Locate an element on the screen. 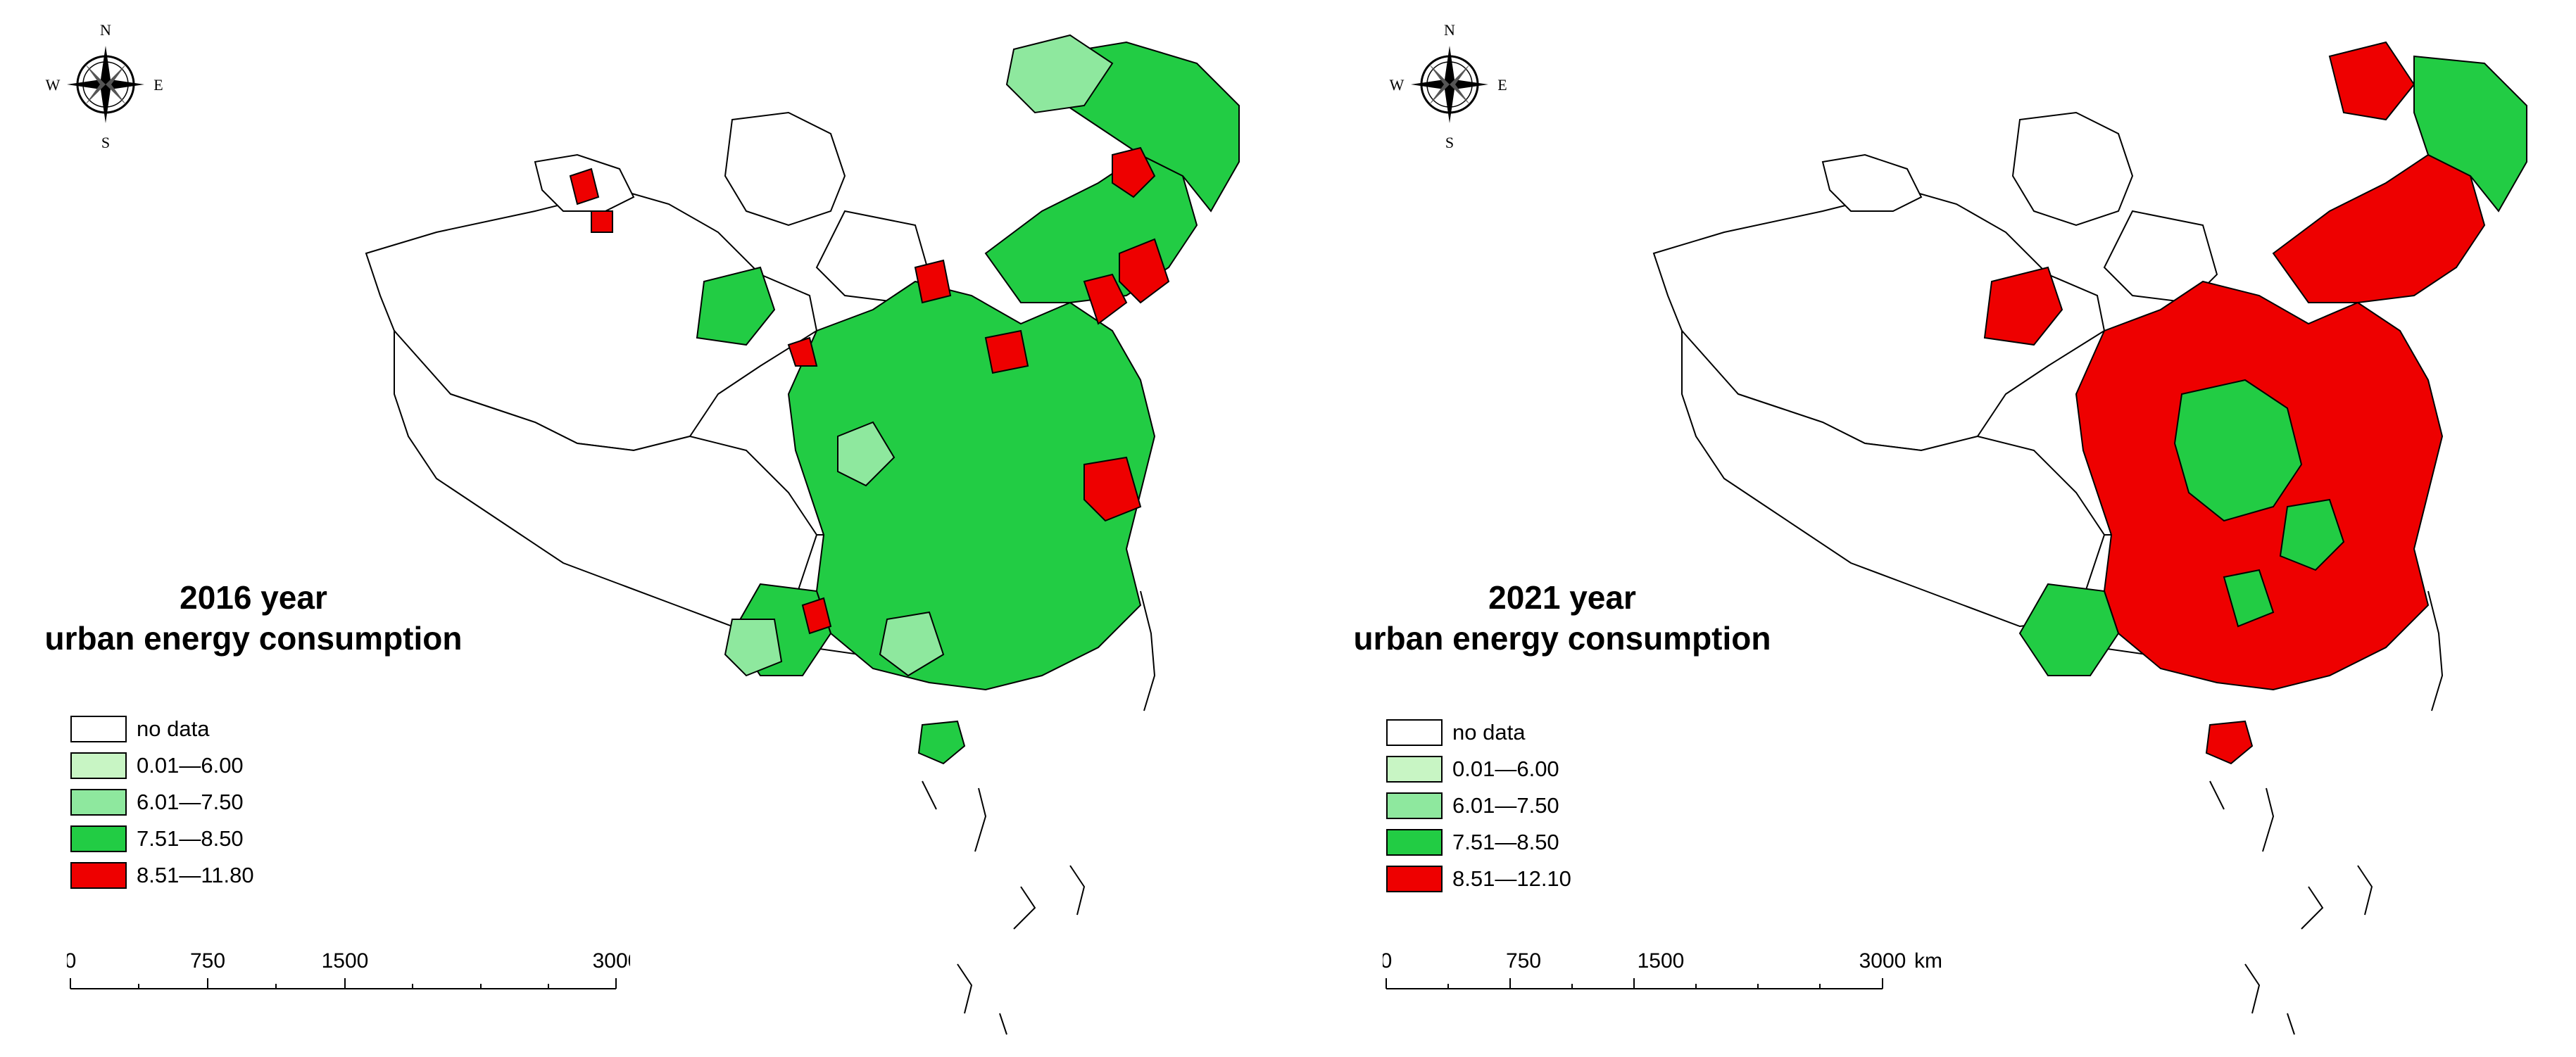  scale-bar-2016: 0 750 1500 3000 km is located at coordinates (348, 969).